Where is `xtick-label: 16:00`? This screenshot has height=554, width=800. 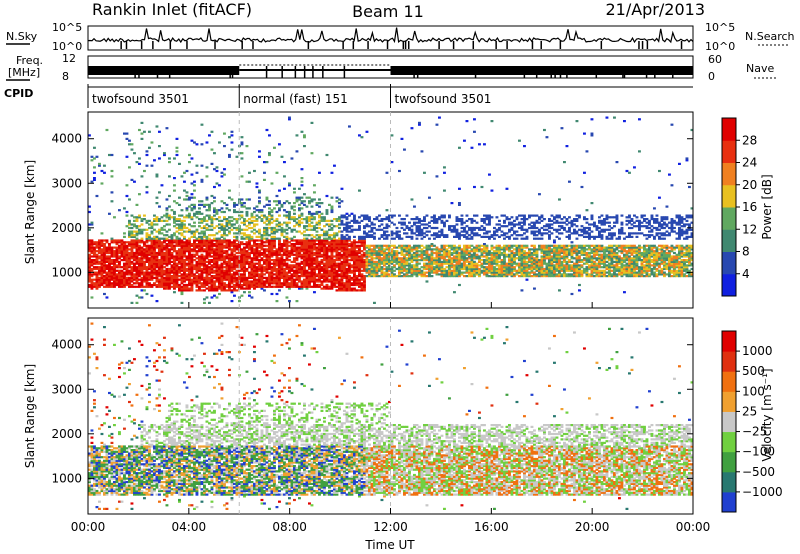
xtick-label: 16:00 is located at coordinates (491, 527).